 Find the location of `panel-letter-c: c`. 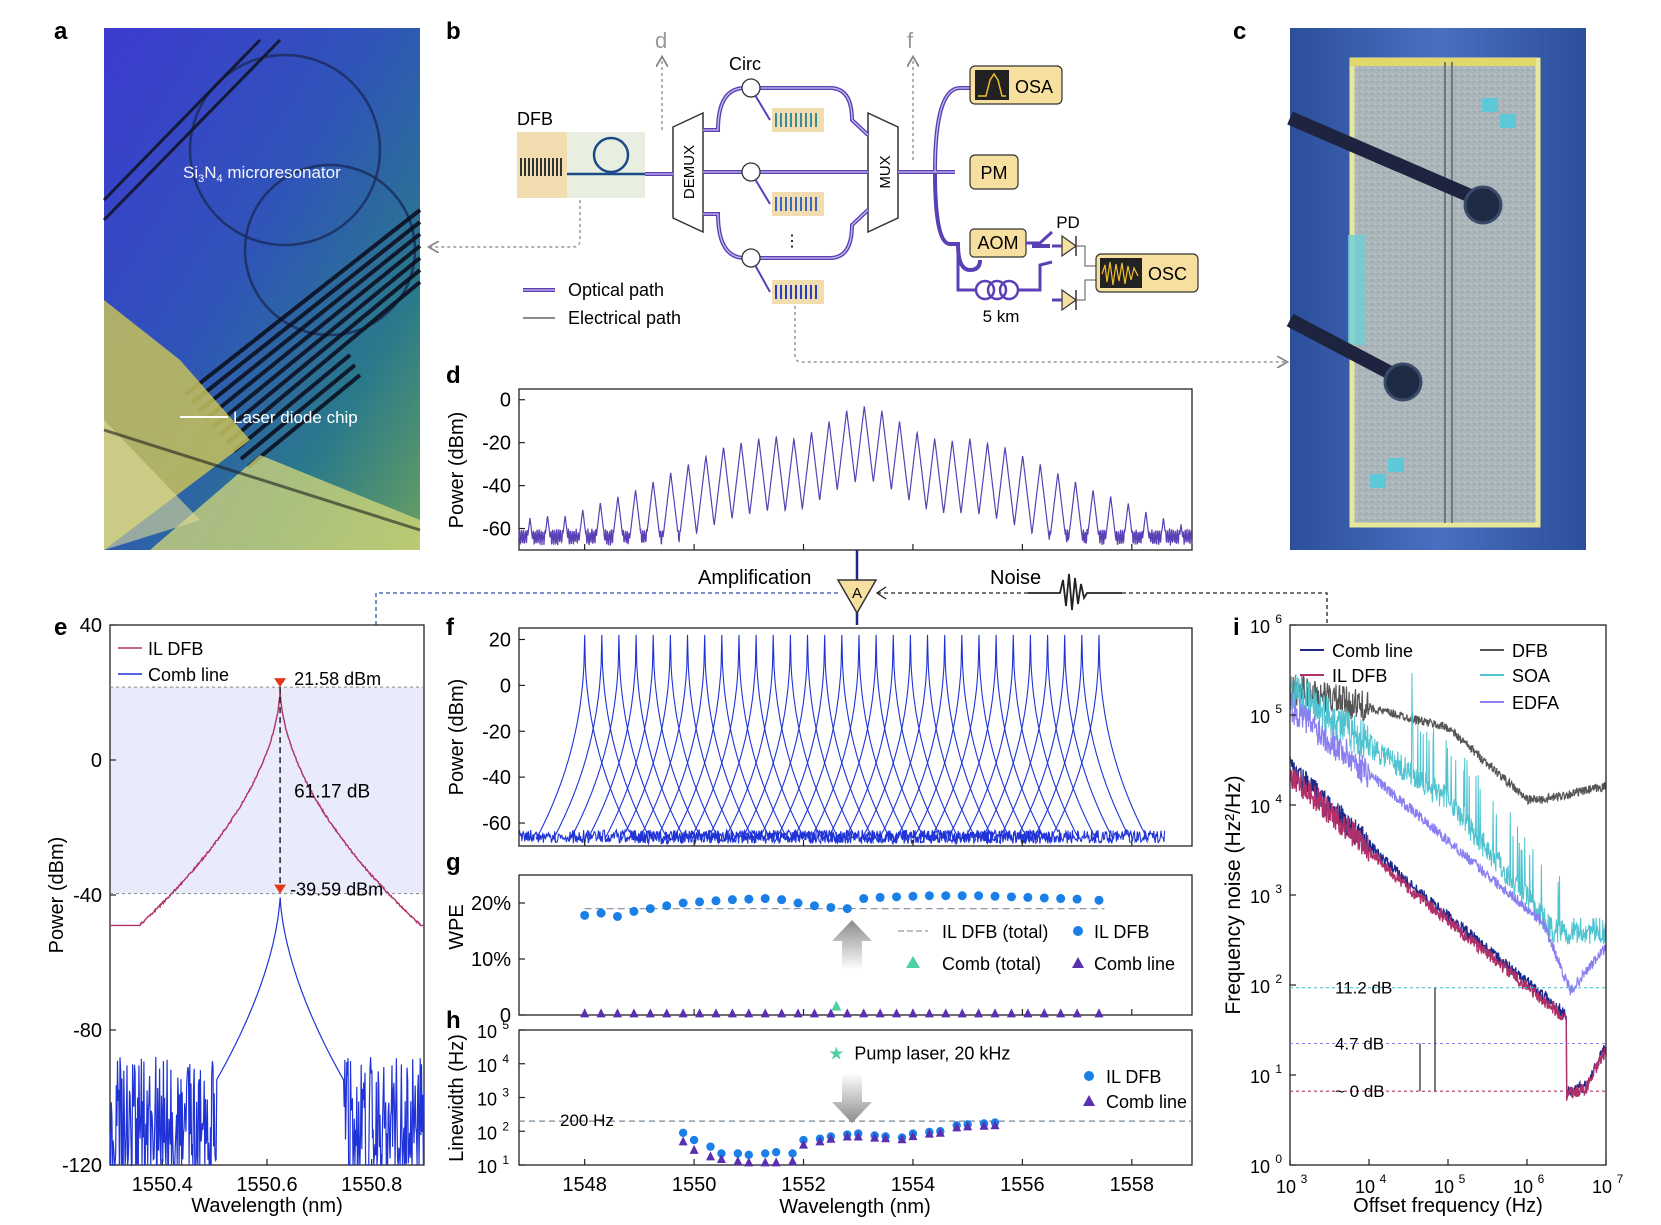

panel-letter-c: c is located at coordinates (1239, 31).